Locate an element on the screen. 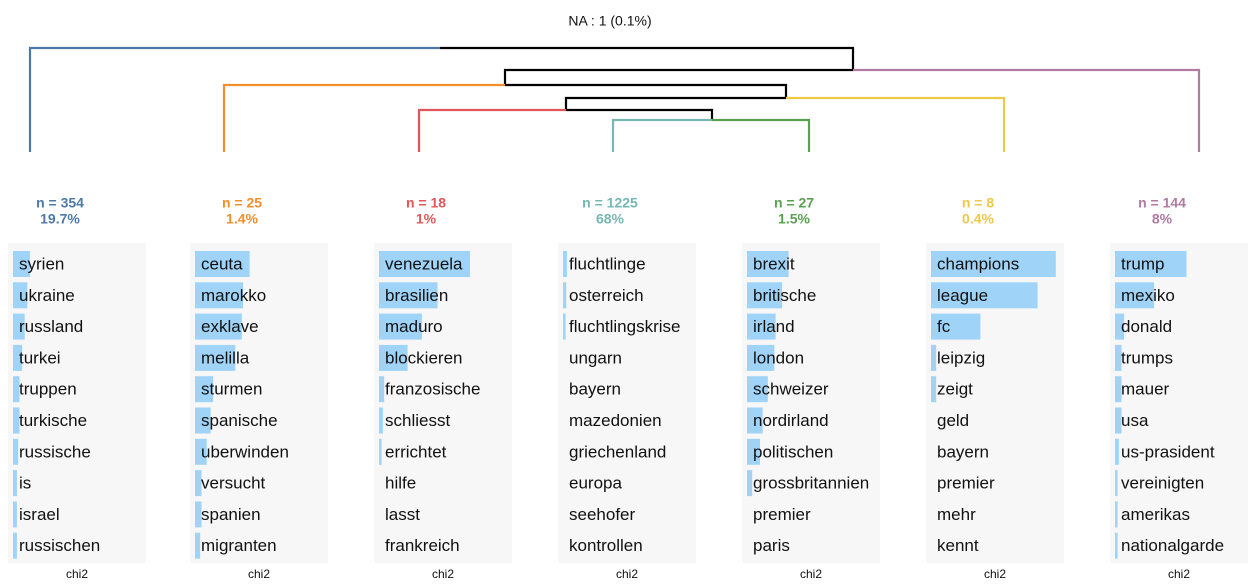  word: irland is located at coordinates (774, 326).